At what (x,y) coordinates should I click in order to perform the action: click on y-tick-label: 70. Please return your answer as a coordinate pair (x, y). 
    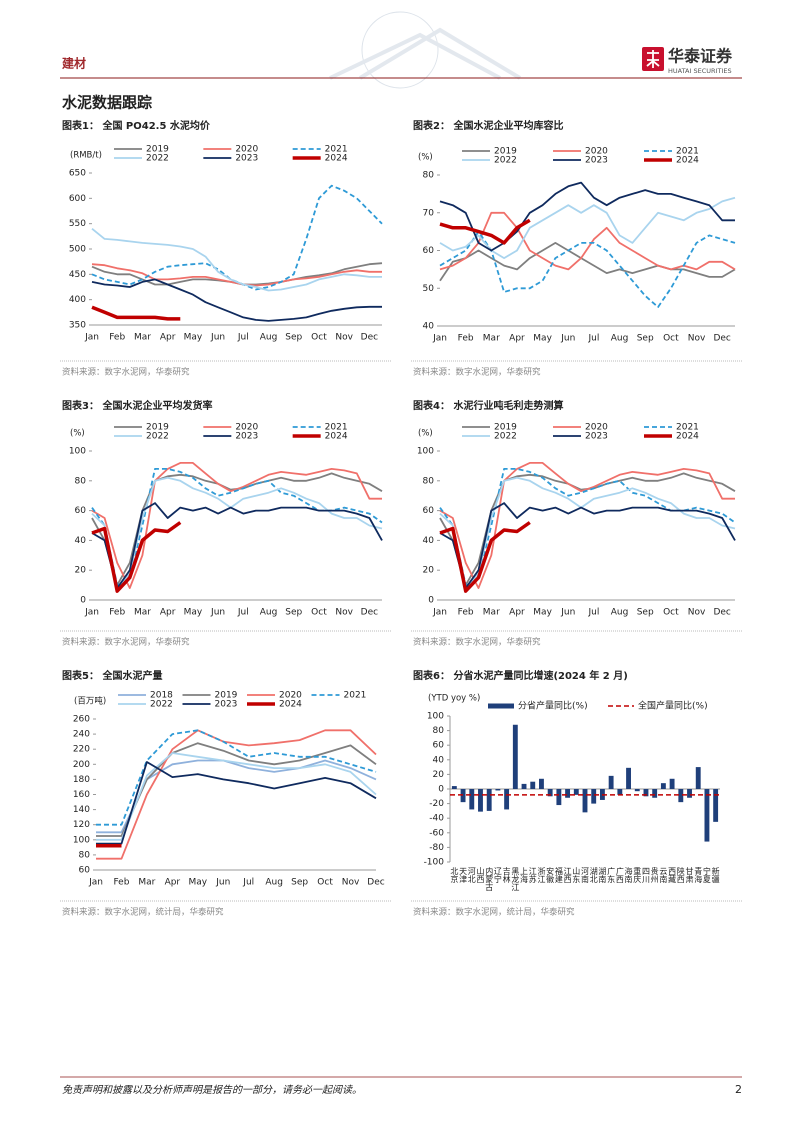
    Looking at the image, I should click on (429, 213).